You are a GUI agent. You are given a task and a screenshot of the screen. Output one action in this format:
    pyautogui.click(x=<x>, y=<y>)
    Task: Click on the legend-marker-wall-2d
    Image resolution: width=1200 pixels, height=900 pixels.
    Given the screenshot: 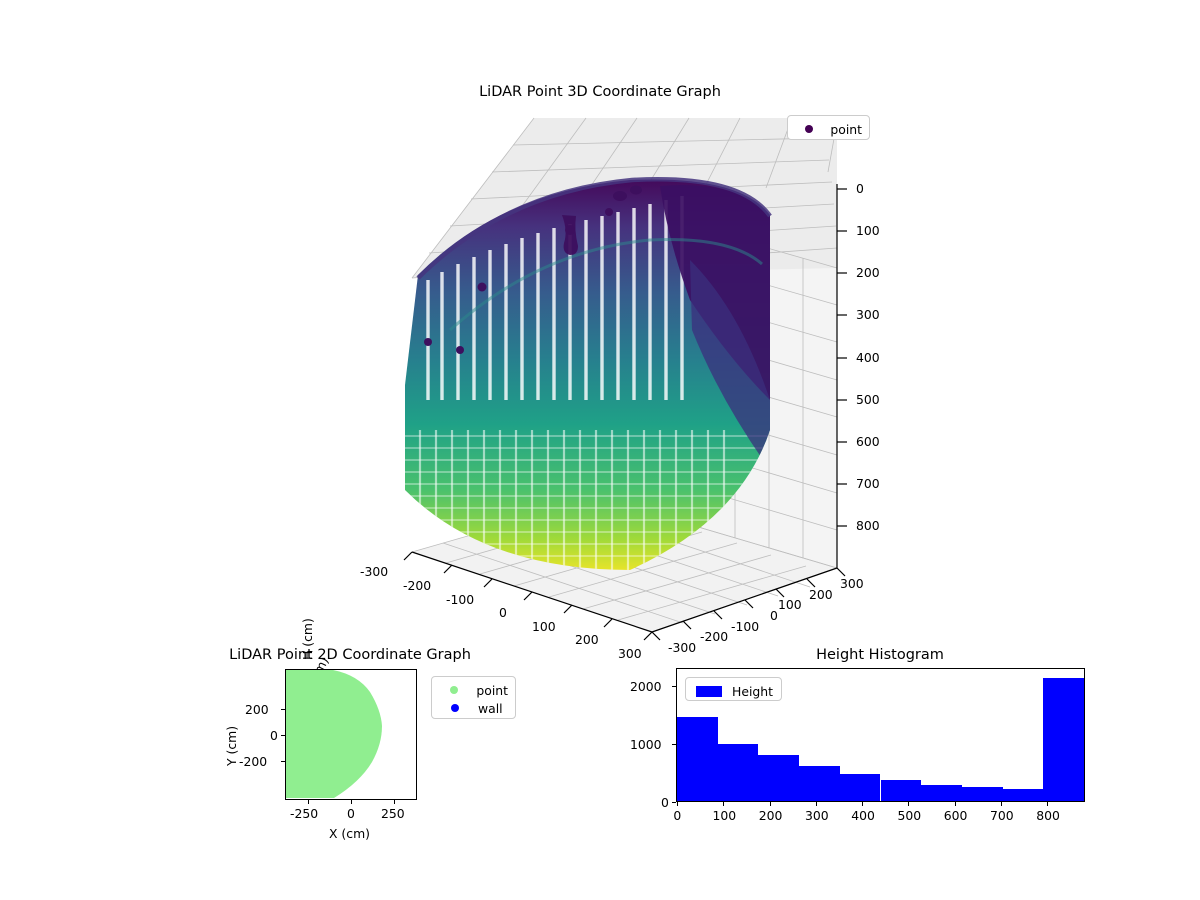 What is the action you would take?
    pyautogui.click(x=455, y=708)
    